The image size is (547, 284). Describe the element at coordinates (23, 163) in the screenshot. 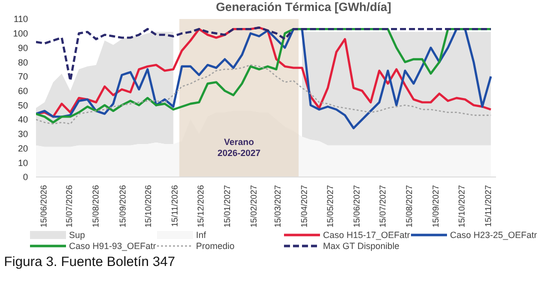

I see `y-tick-label: 10` at that location.